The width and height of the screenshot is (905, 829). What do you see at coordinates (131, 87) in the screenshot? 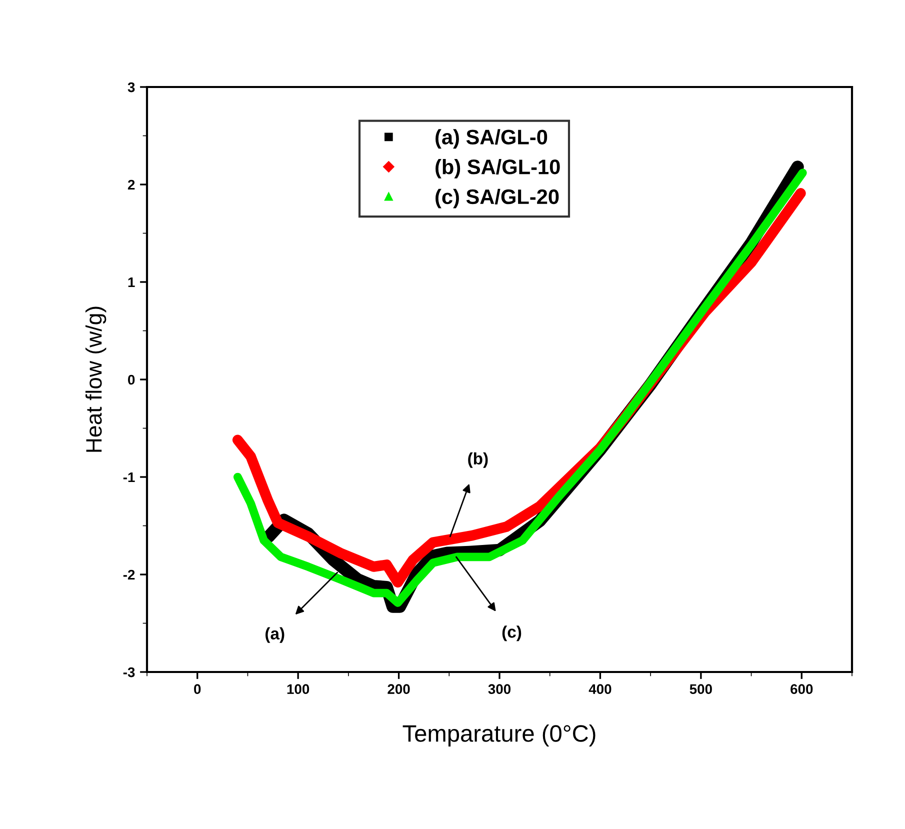
I see `y-tick-label: 3` at bounding box center [131, 87].